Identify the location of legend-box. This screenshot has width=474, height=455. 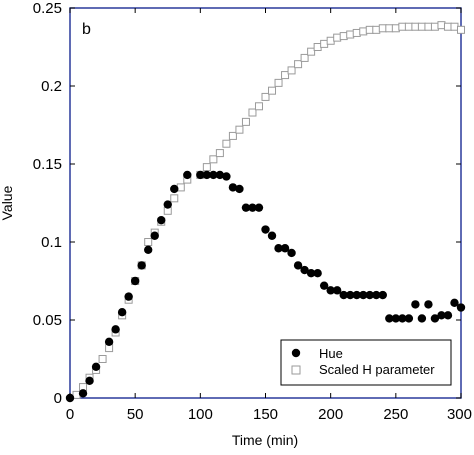
(366, 362).